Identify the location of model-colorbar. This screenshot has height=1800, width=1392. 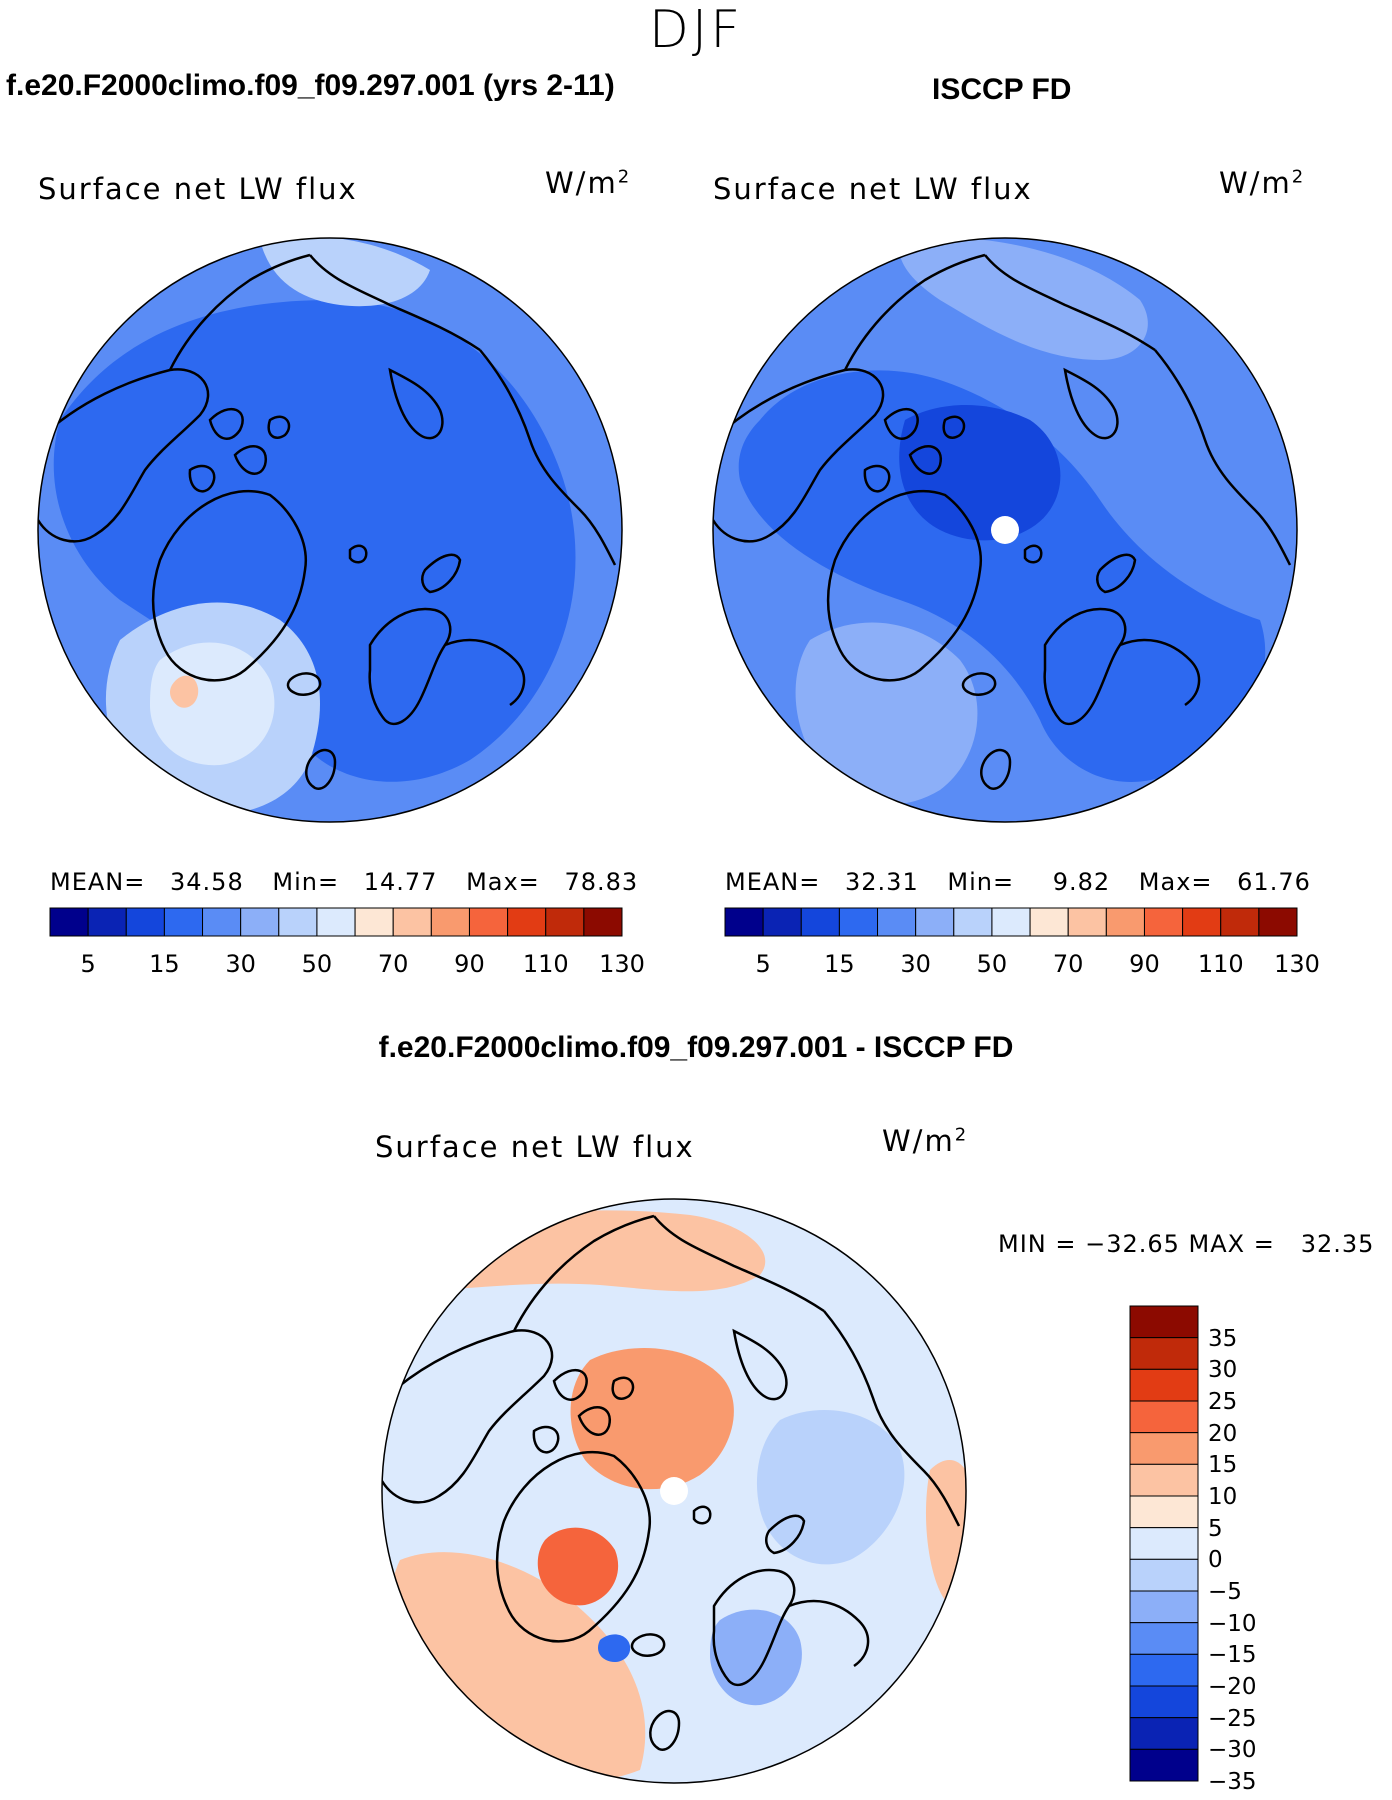
(336, 922).